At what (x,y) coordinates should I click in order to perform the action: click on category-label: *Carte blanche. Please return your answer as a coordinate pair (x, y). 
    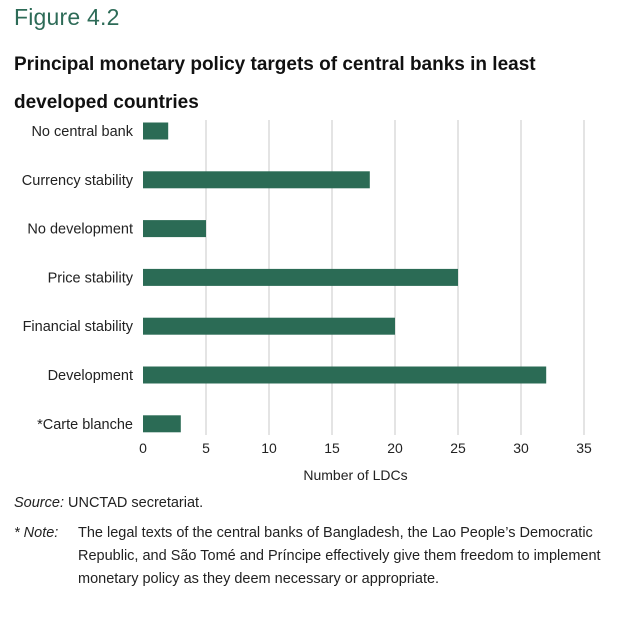
    Looking at the image, I should click on (85, 425).